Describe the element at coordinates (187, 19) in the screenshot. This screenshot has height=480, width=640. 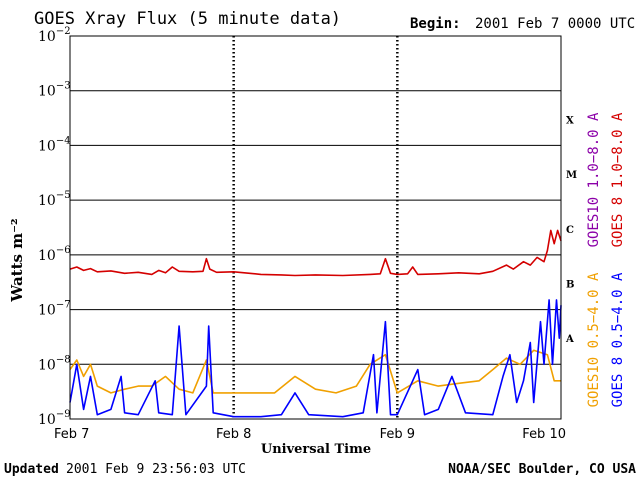
I see `chart-title: GOES Xray Flux (5 minute data)` at that location.